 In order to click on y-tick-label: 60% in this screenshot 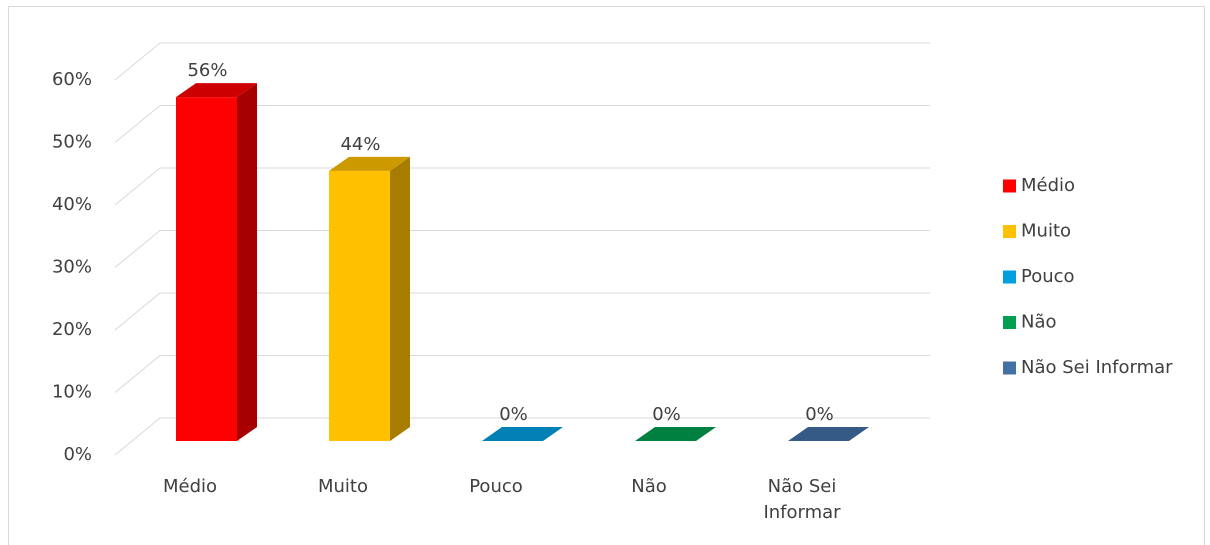, I will do `click(72, 79)`.